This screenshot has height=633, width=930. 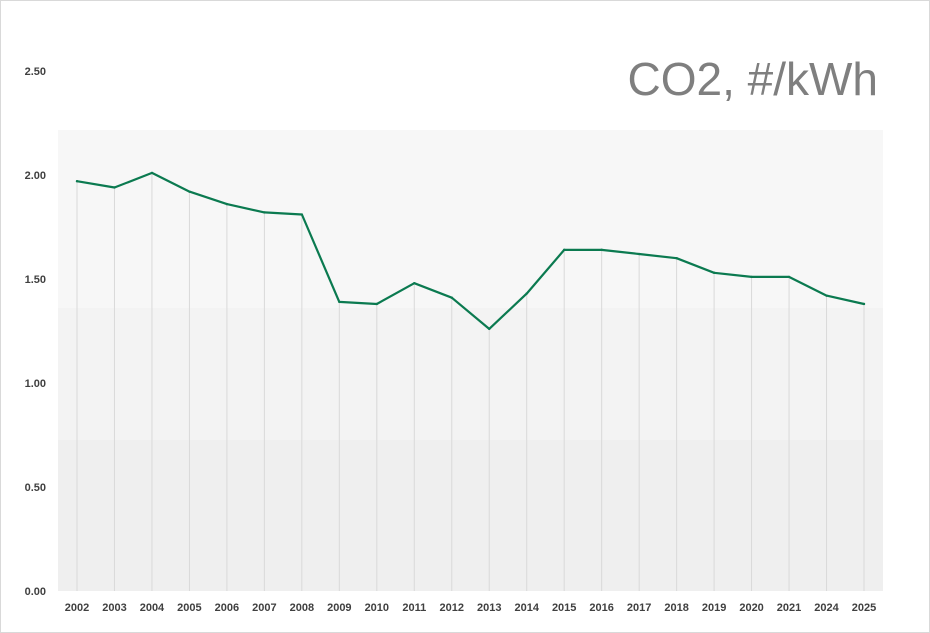 I want to click on x-tick-label: 2009, so click(x=339, y=608).